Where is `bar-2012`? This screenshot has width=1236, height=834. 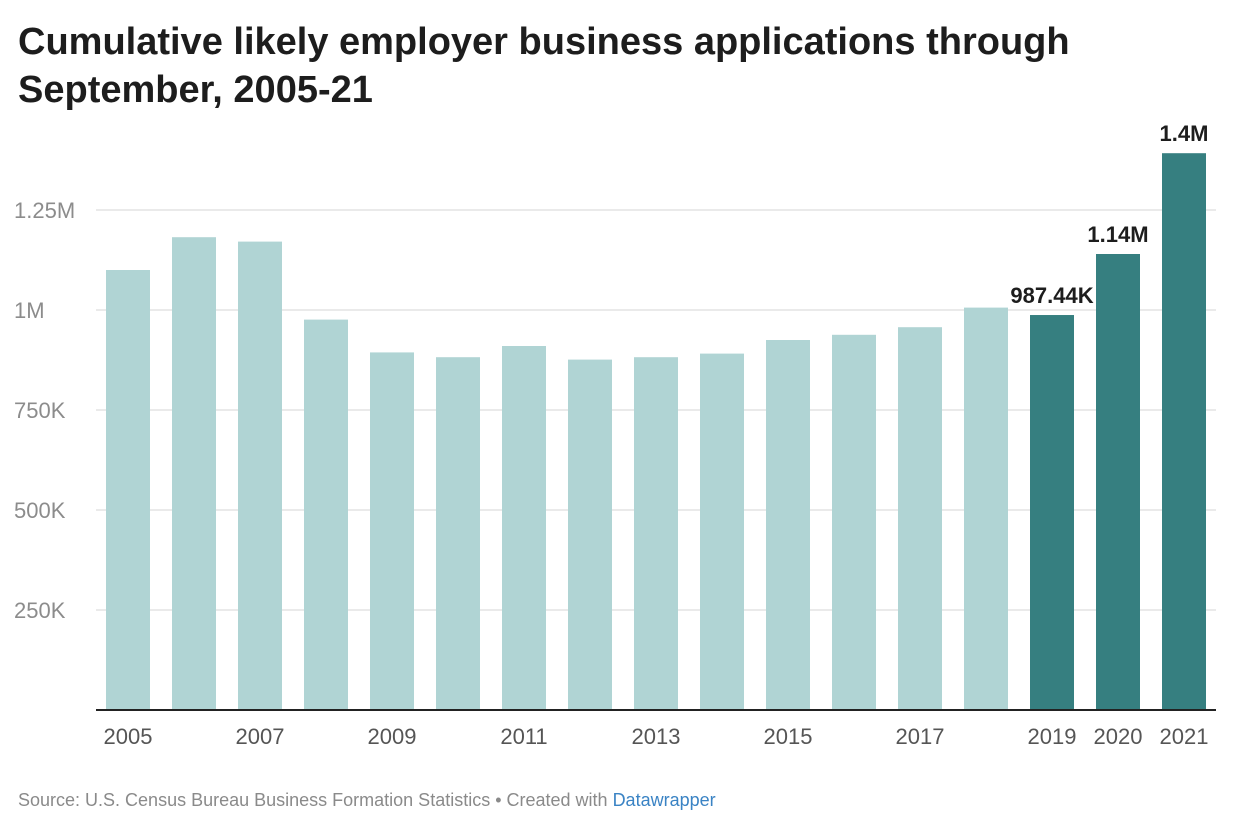
bar-2012 is located at coordinates (590, 534).